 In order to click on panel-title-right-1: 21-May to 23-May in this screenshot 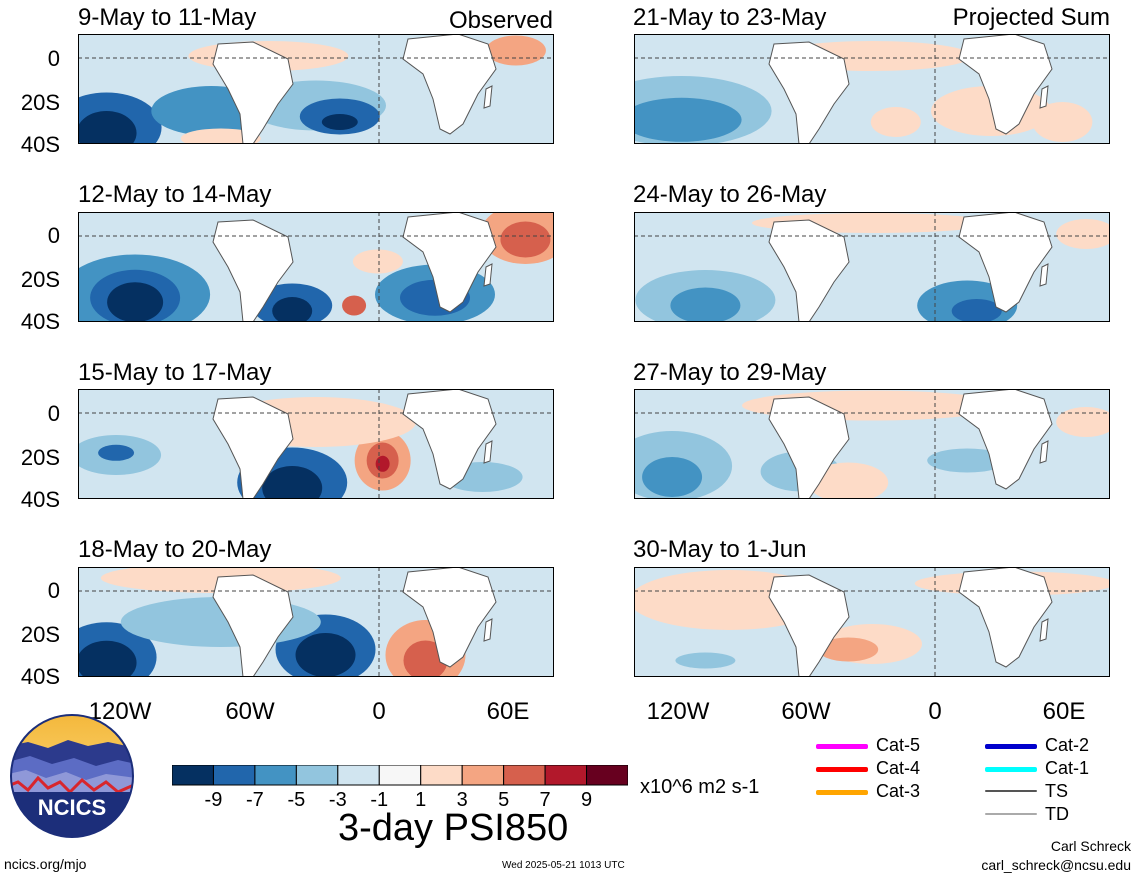, I will do `click(730, 17)`.